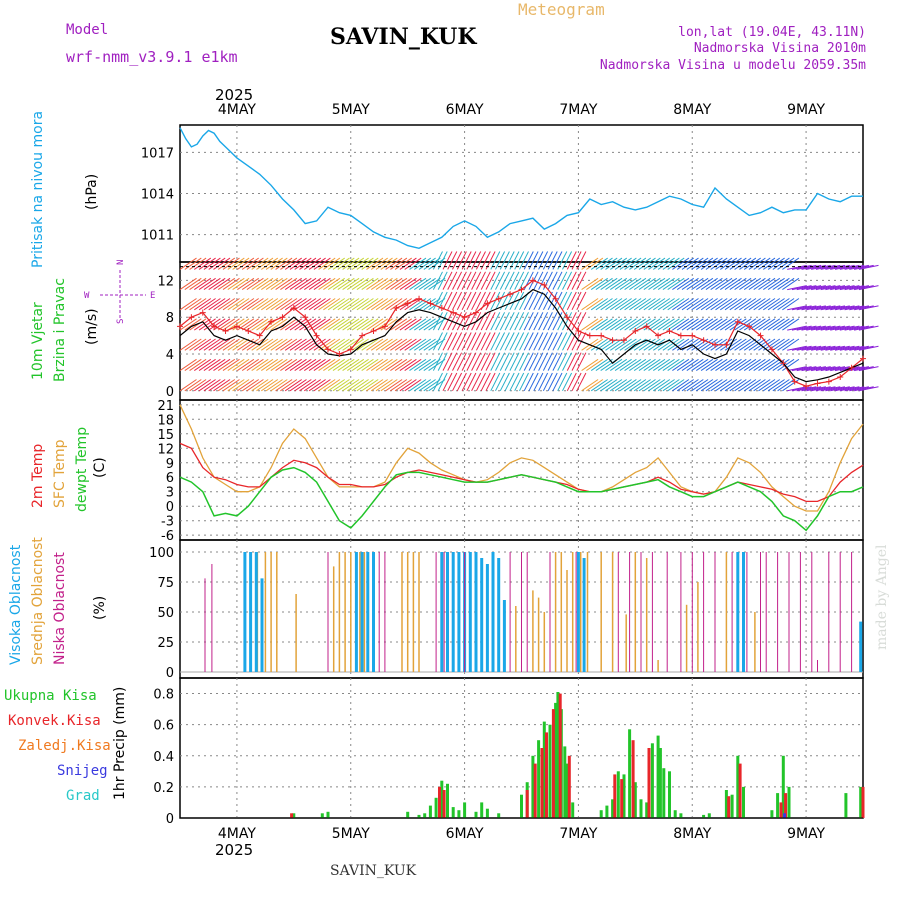 The image size is (900, 900). What do you see at coordinates (170, 478) in the screenshot?
I see `temp-ytick-label: 6` at bounding box center [170, 478].